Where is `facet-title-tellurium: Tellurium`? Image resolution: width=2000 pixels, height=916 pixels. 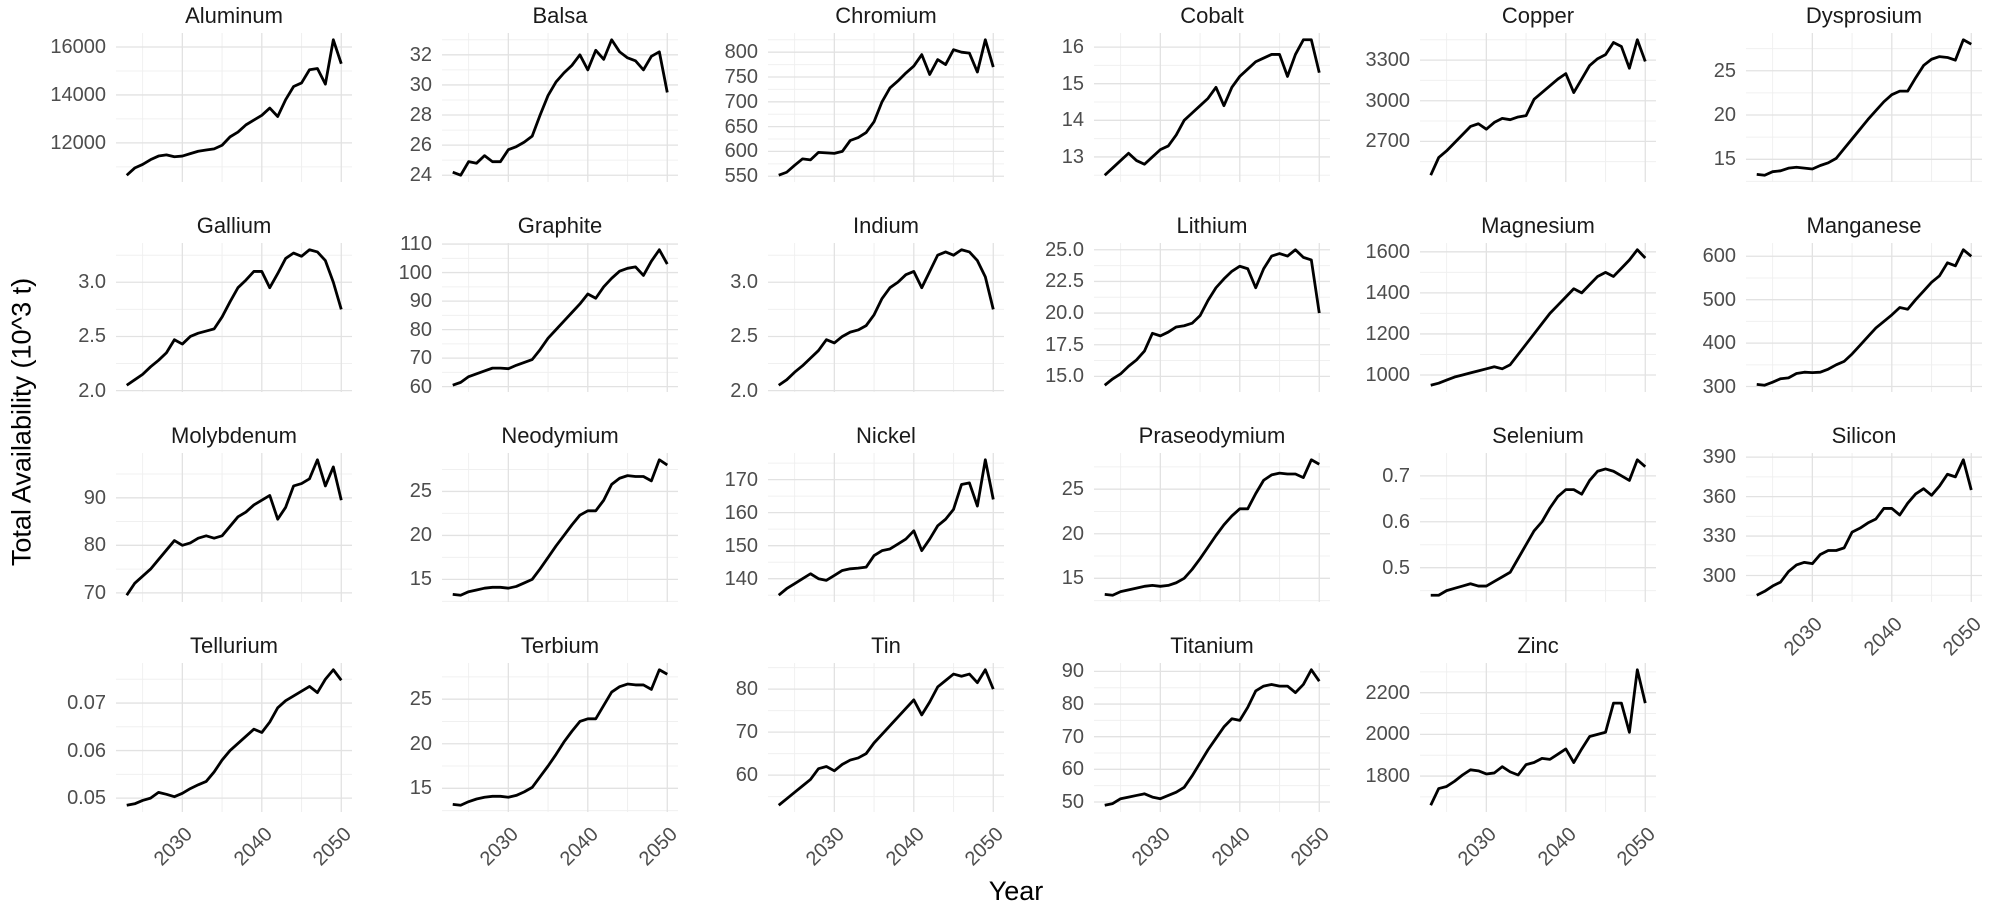
facet-title-tellurium: Tellurium is located at coordinates (234, 645).